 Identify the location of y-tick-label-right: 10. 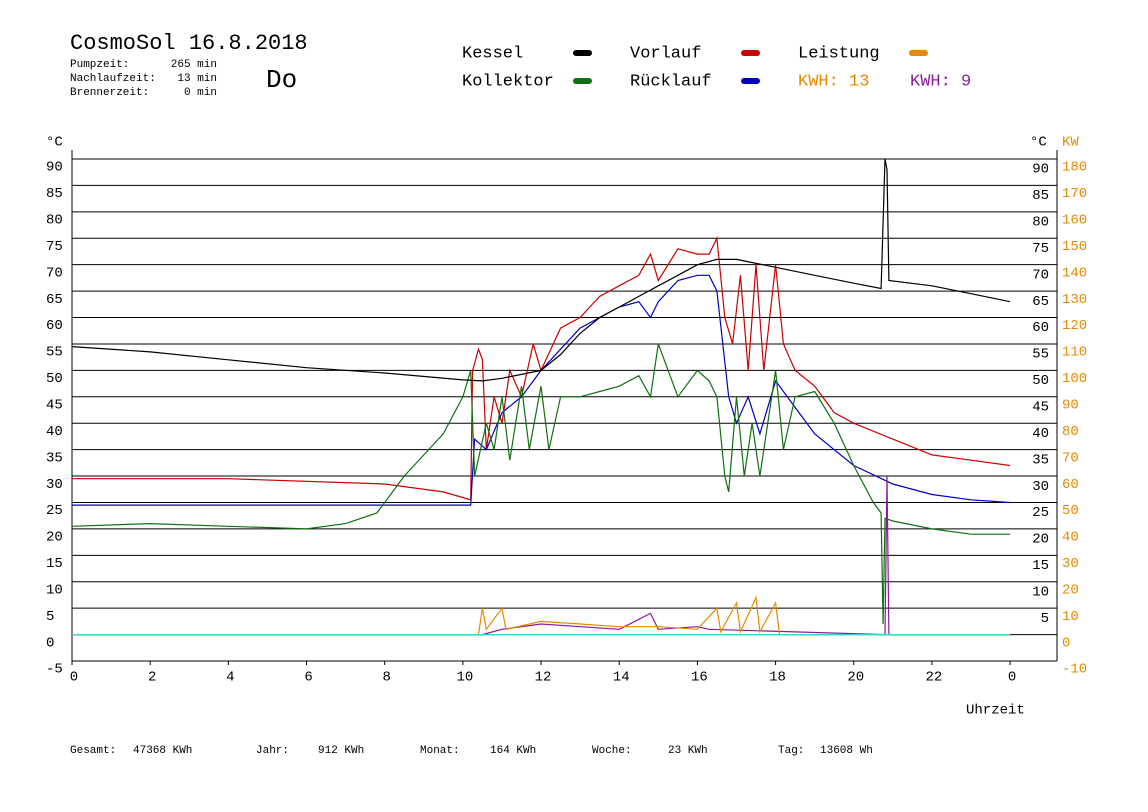
(1040, 592).